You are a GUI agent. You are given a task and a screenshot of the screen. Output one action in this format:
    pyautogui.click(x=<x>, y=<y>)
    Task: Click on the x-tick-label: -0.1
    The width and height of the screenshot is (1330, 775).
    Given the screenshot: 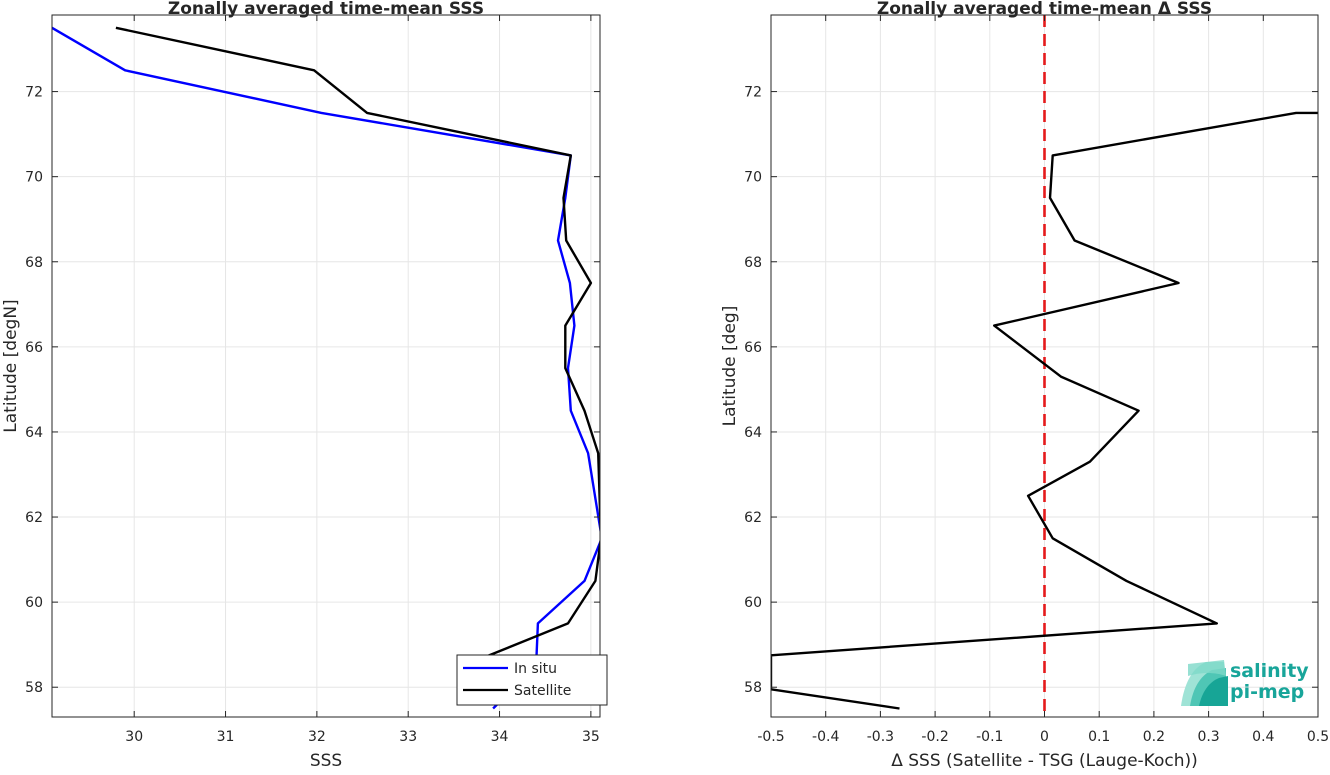 What is the action you would take?
    pyautogui.click(x=989, y=737)
    